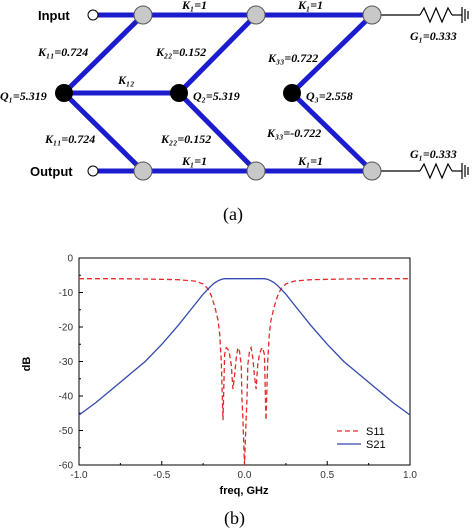 The image size is (474, 529). Describe the element at coordinates (194, 161) in the screenshot. I see `k1-bot-a-label: K₁=1` at that location.